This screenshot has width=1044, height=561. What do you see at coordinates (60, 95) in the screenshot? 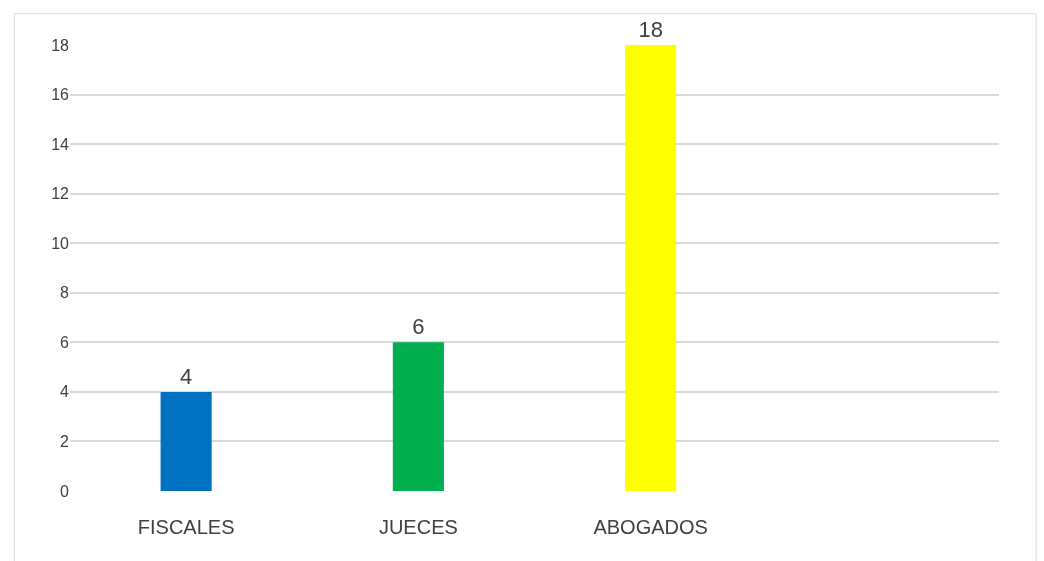
I see `y-tick-label: 16` at bounding box center [60, 95].